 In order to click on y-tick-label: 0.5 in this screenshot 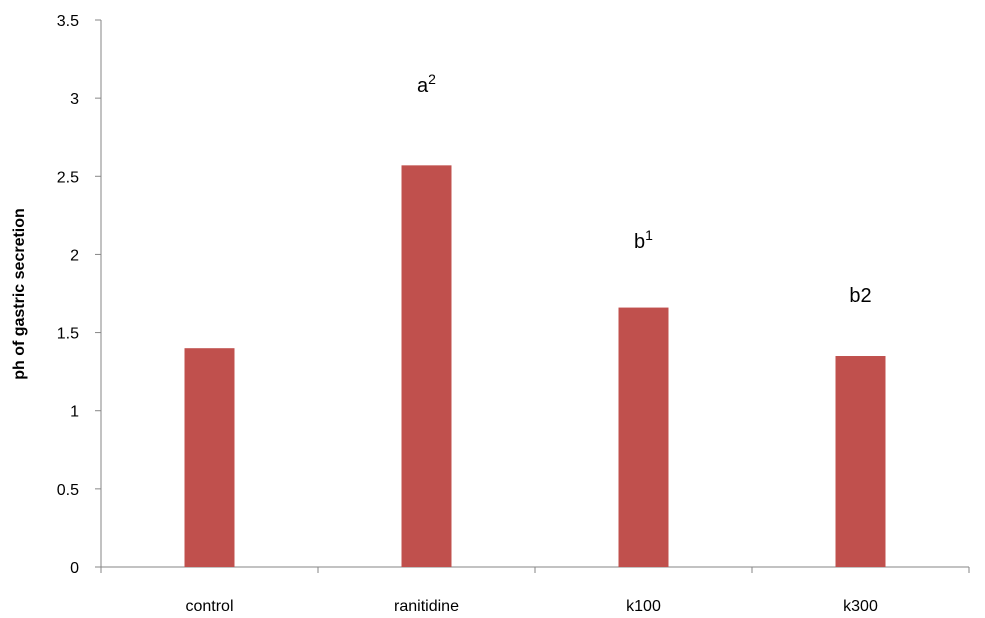, I will do `click(68, 490)`.